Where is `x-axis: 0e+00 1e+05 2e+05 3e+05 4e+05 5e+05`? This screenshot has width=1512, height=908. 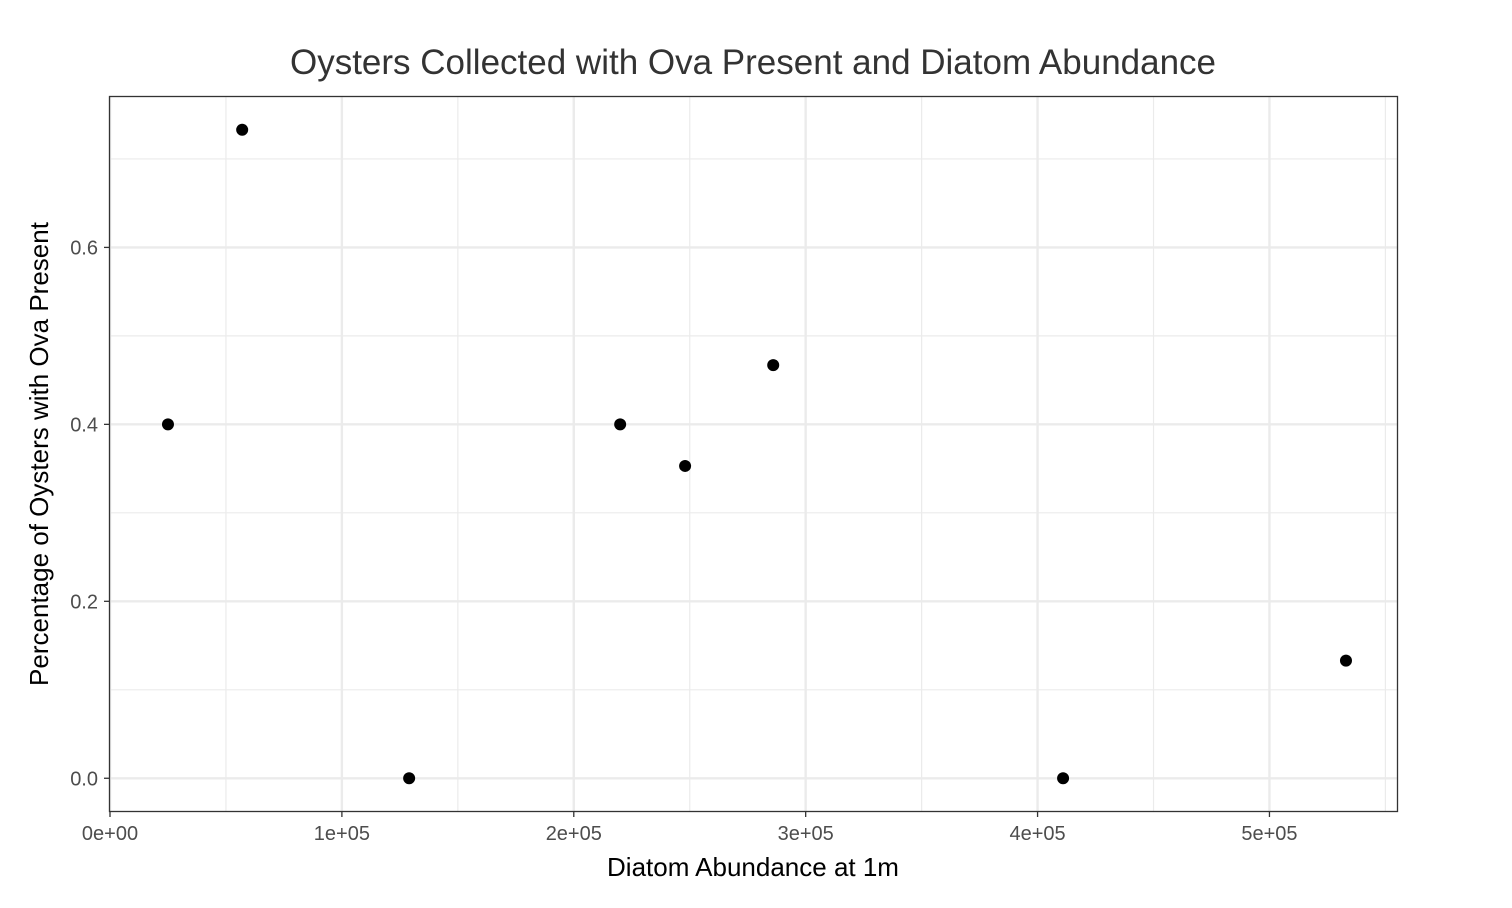
x-axis: 0e+00 1e+05 2e+05 3e+05 4e+05 5e+05 is located at coordinates (690, 828).